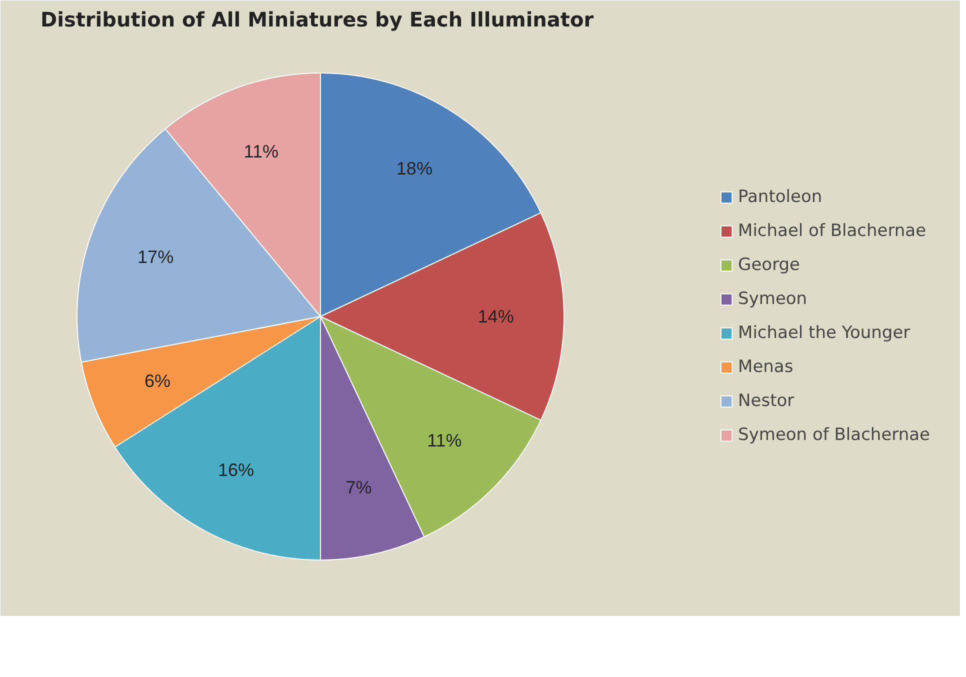  Describe the element at coordinates (780, 197) in the screenshot. I see `legend-label: Pantoleon` at that location.